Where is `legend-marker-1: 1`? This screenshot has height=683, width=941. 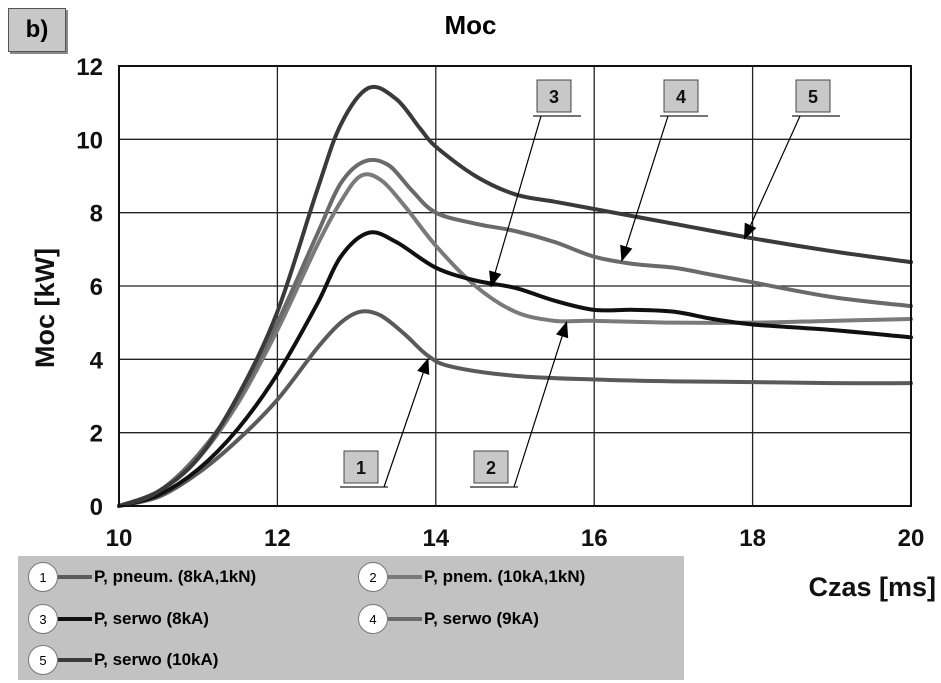
legend-marker-1: 1 is located at coordinates (43, 577).